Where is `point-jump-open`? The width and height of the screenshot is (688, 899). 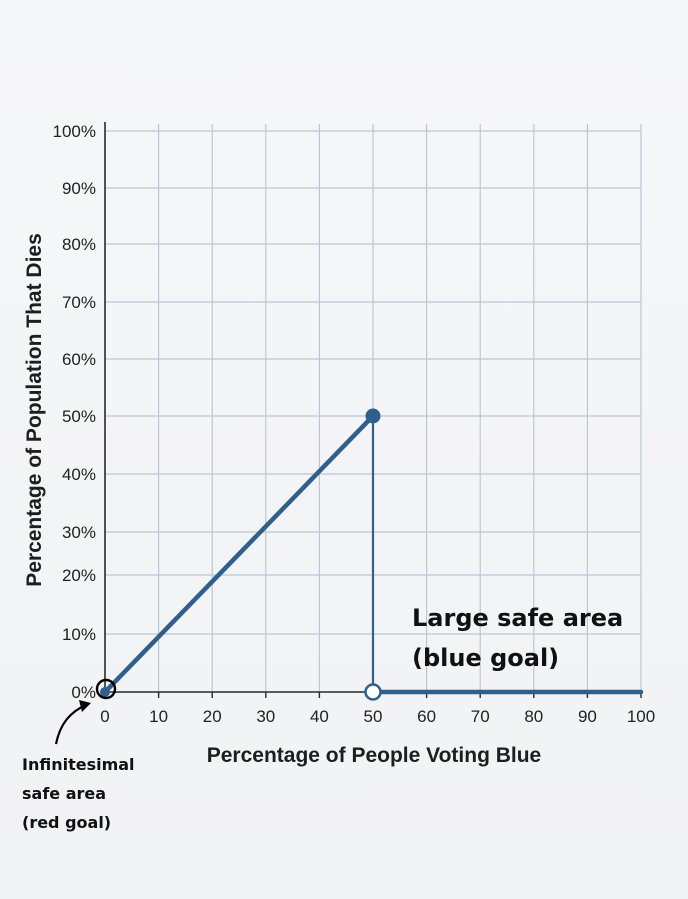 point-jump-open is located at coordinates (373, 692).